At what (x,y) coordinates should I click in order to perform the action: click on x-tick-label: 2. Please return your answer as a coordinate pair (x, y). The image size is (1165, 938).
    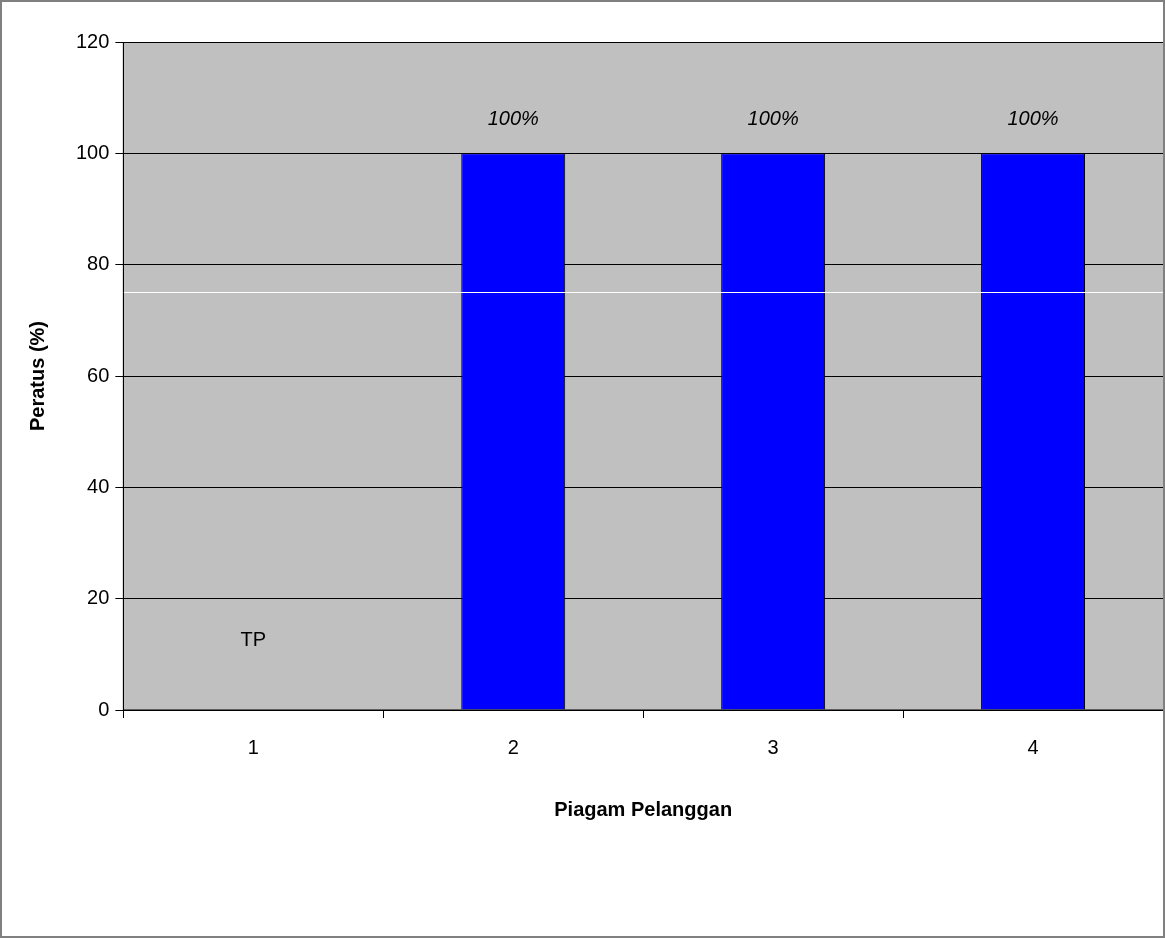
    Looking at the image, I should click on (513, 746).